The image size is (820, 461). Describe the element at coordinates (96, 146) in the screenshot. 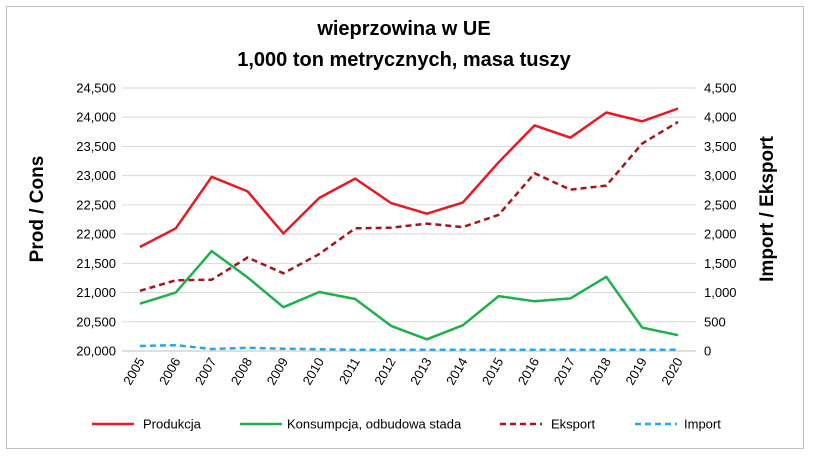

I see `y-left-tick-label: 23,500` at that location.